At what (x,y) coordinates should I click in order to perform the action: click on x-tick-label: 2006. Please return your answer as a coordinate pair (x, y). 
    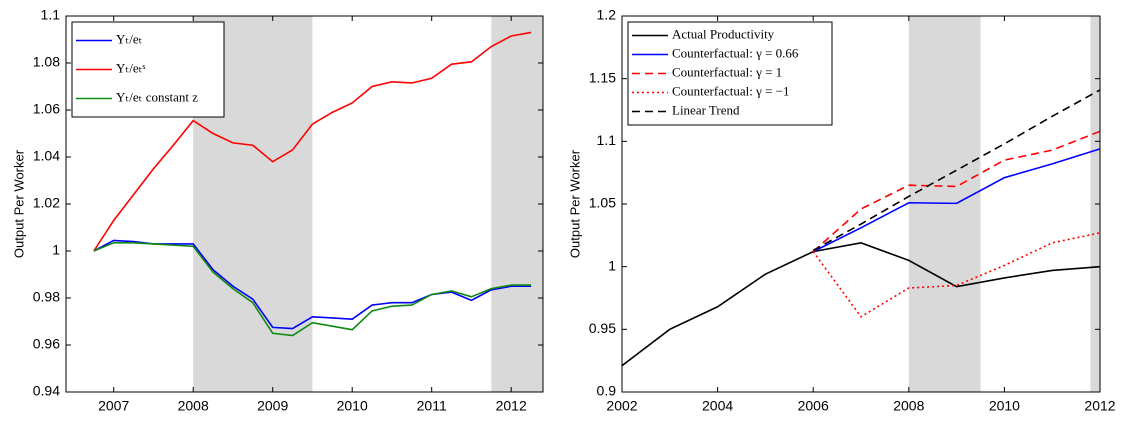
    Looking at the image, I should click on (813, 406).